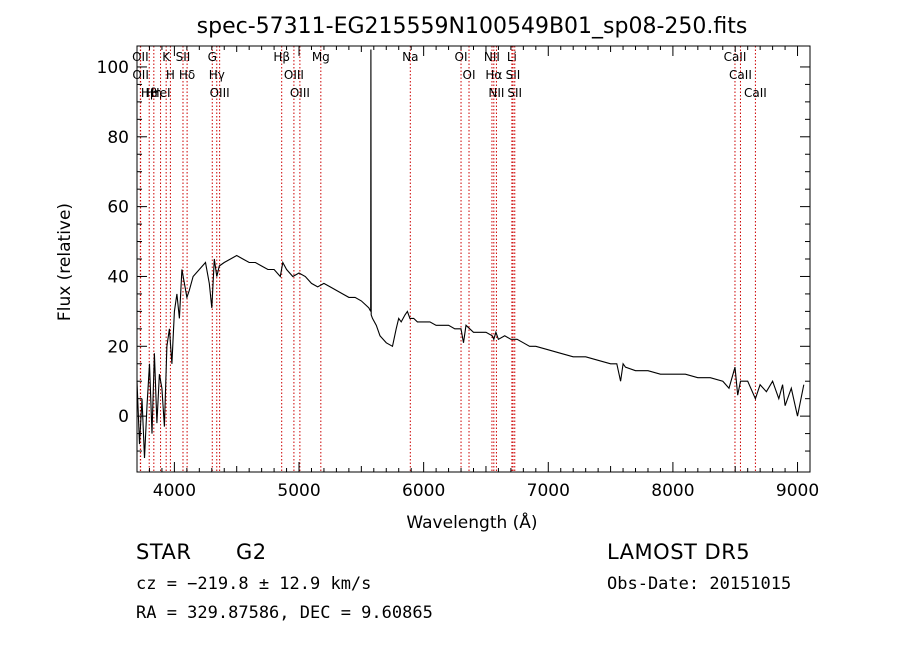 The width and height of the screenshot is (900, 649). I want to click on survey-name: LAMOST DR5, so click(679, 552).